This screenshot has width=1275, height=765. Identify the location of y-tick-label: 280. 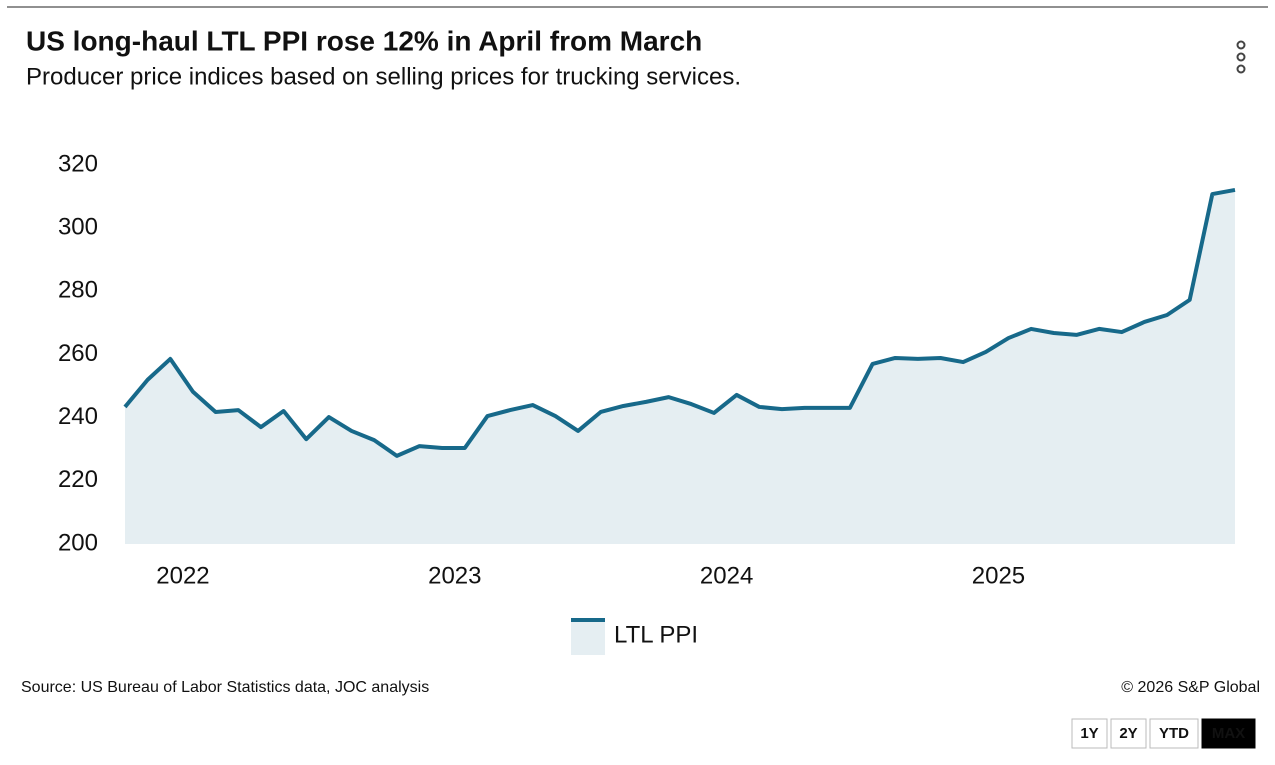
(78, 290).